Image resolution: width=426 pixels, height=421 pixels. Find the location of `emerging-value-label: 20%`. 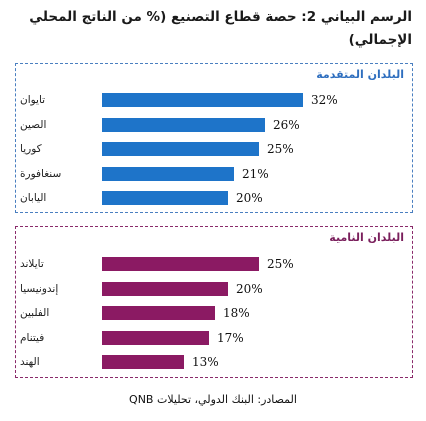

emerging-value-label: 20% is located at coordinates (249, 289).